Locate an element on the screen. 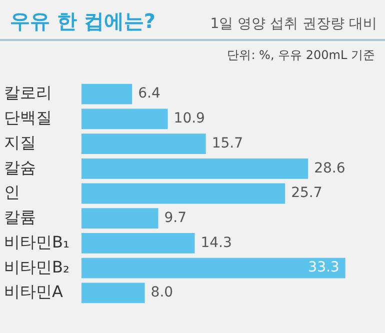  y-tick-label: 칼슘 is located at coordinates (20, 167).